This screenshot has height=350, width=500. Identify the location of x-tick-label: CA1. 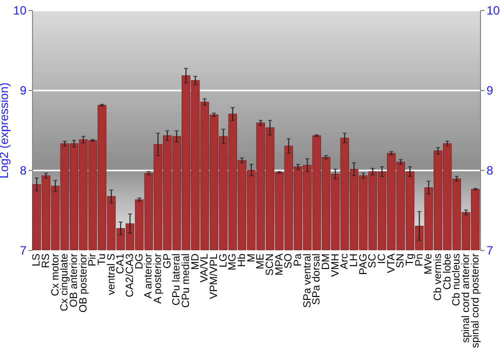
(120, 263).